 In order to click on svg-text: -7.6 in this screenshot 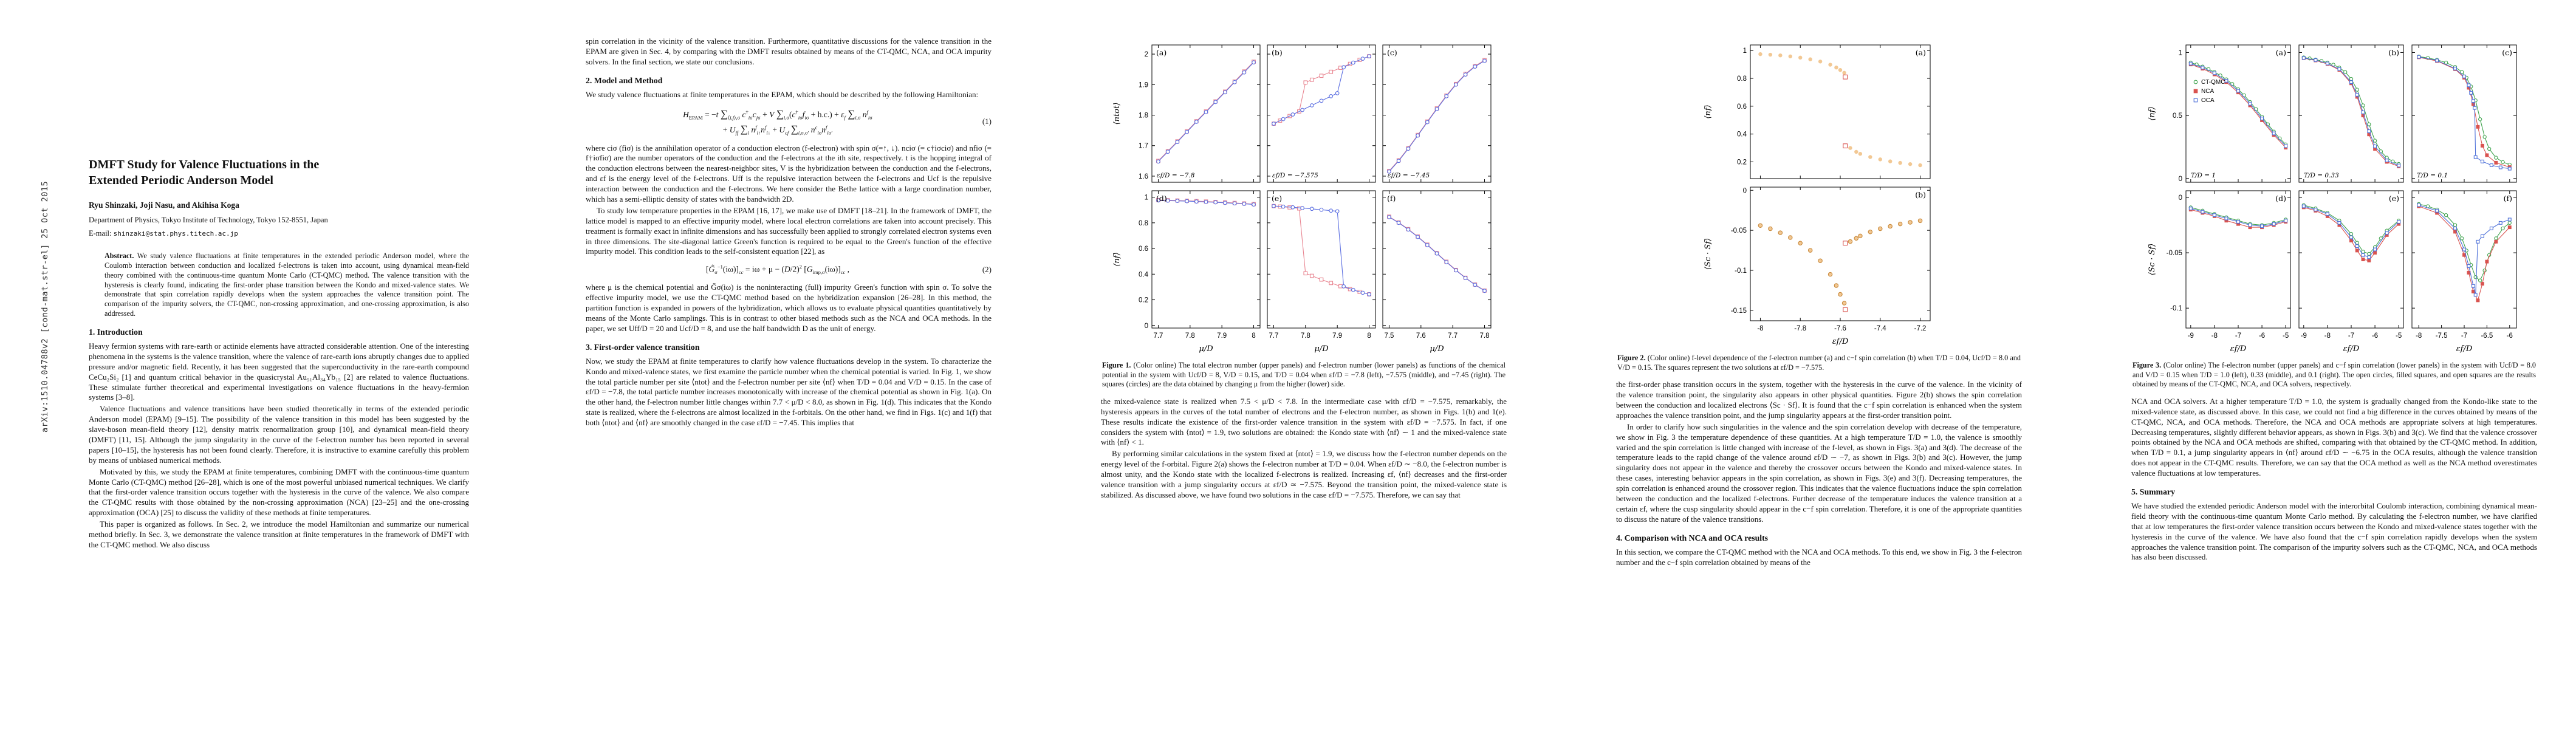, I will do `click(1840, 329)`.